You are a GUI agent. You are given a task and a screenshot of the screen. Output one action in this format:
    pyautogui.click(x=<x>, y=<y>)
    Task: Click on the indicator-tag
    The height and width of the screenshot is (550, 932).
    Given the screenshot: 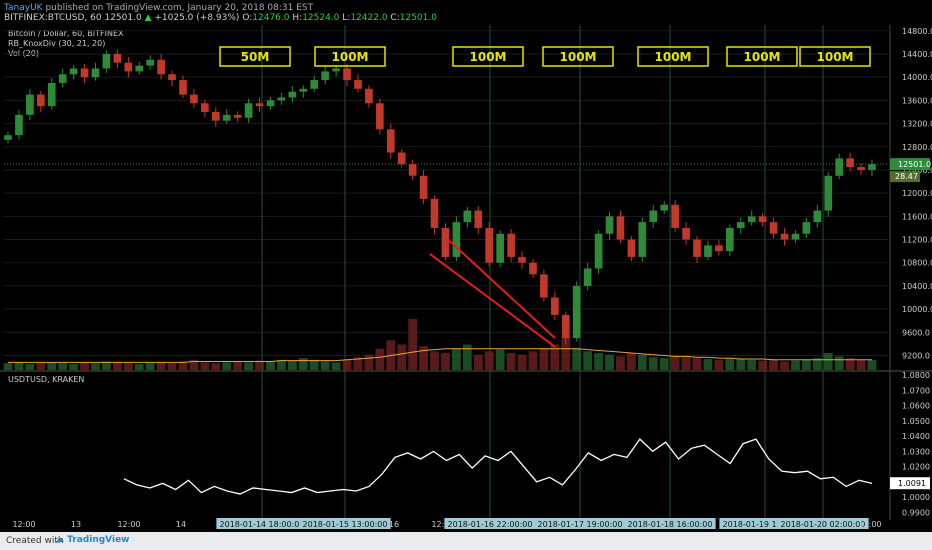 What is the action you would take?
    pyautogui.click(x=905, y=177)
    